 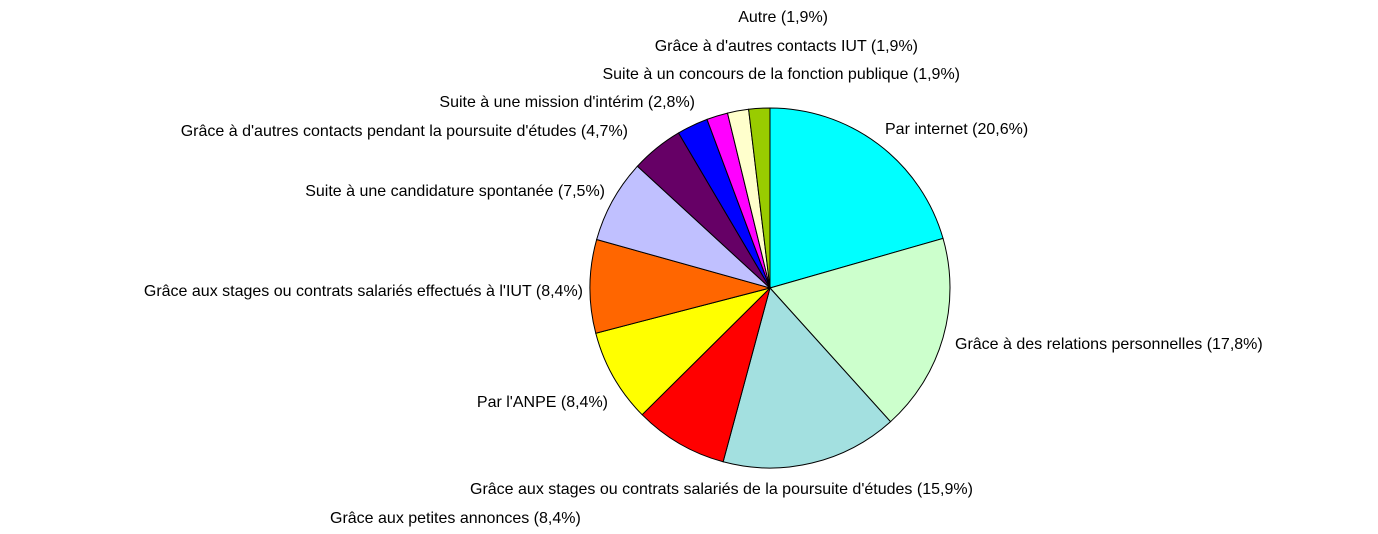 I want to click on slice-label: Par internet (20,6%), so click(x=956, y=129).